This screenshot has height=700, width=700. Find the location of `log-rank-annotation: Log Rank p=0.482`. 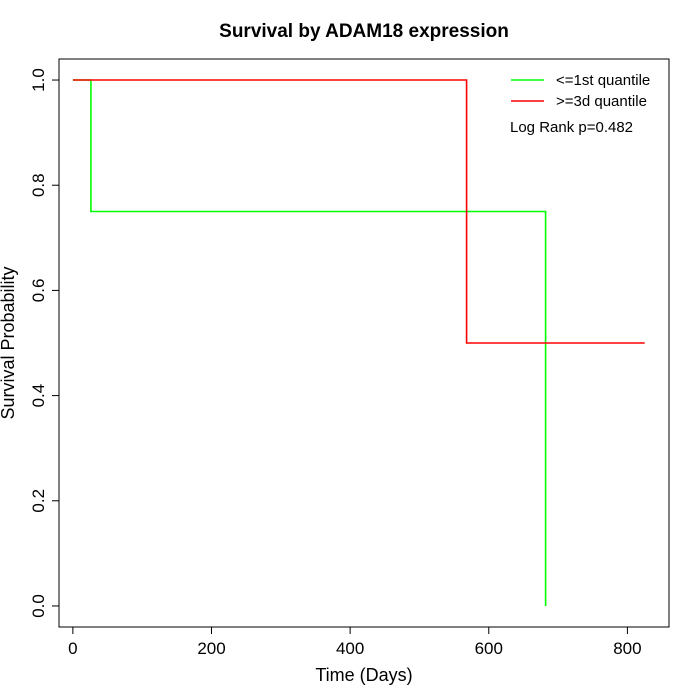

log-rank-annotation: Log Rank p=0.482 is located at coordinates (571, 127).